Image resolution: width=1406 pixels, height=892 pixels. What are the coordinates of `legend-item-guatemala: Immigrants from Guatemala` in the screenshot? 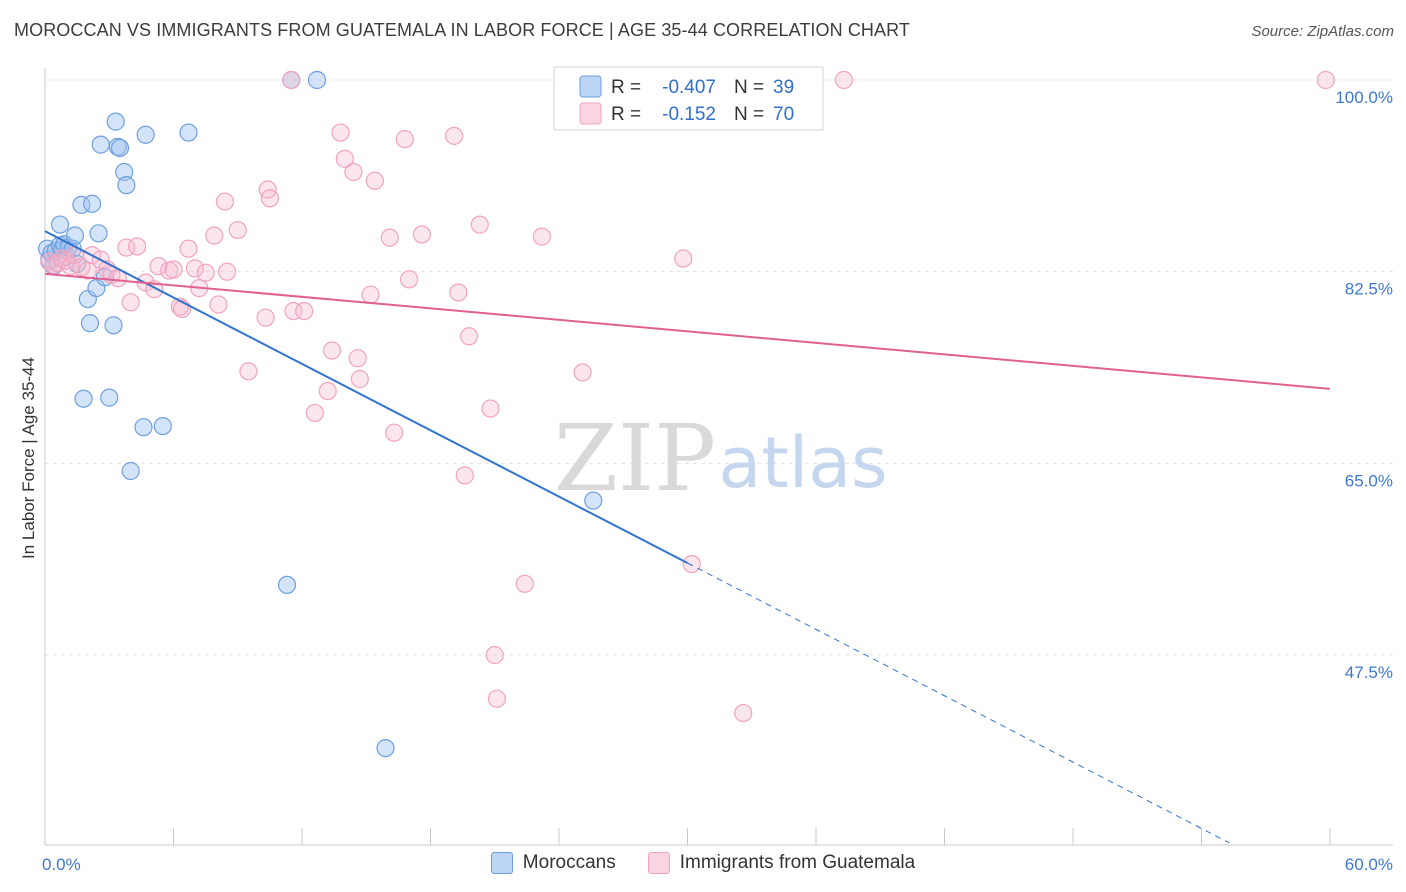 It's located at (781, 863).